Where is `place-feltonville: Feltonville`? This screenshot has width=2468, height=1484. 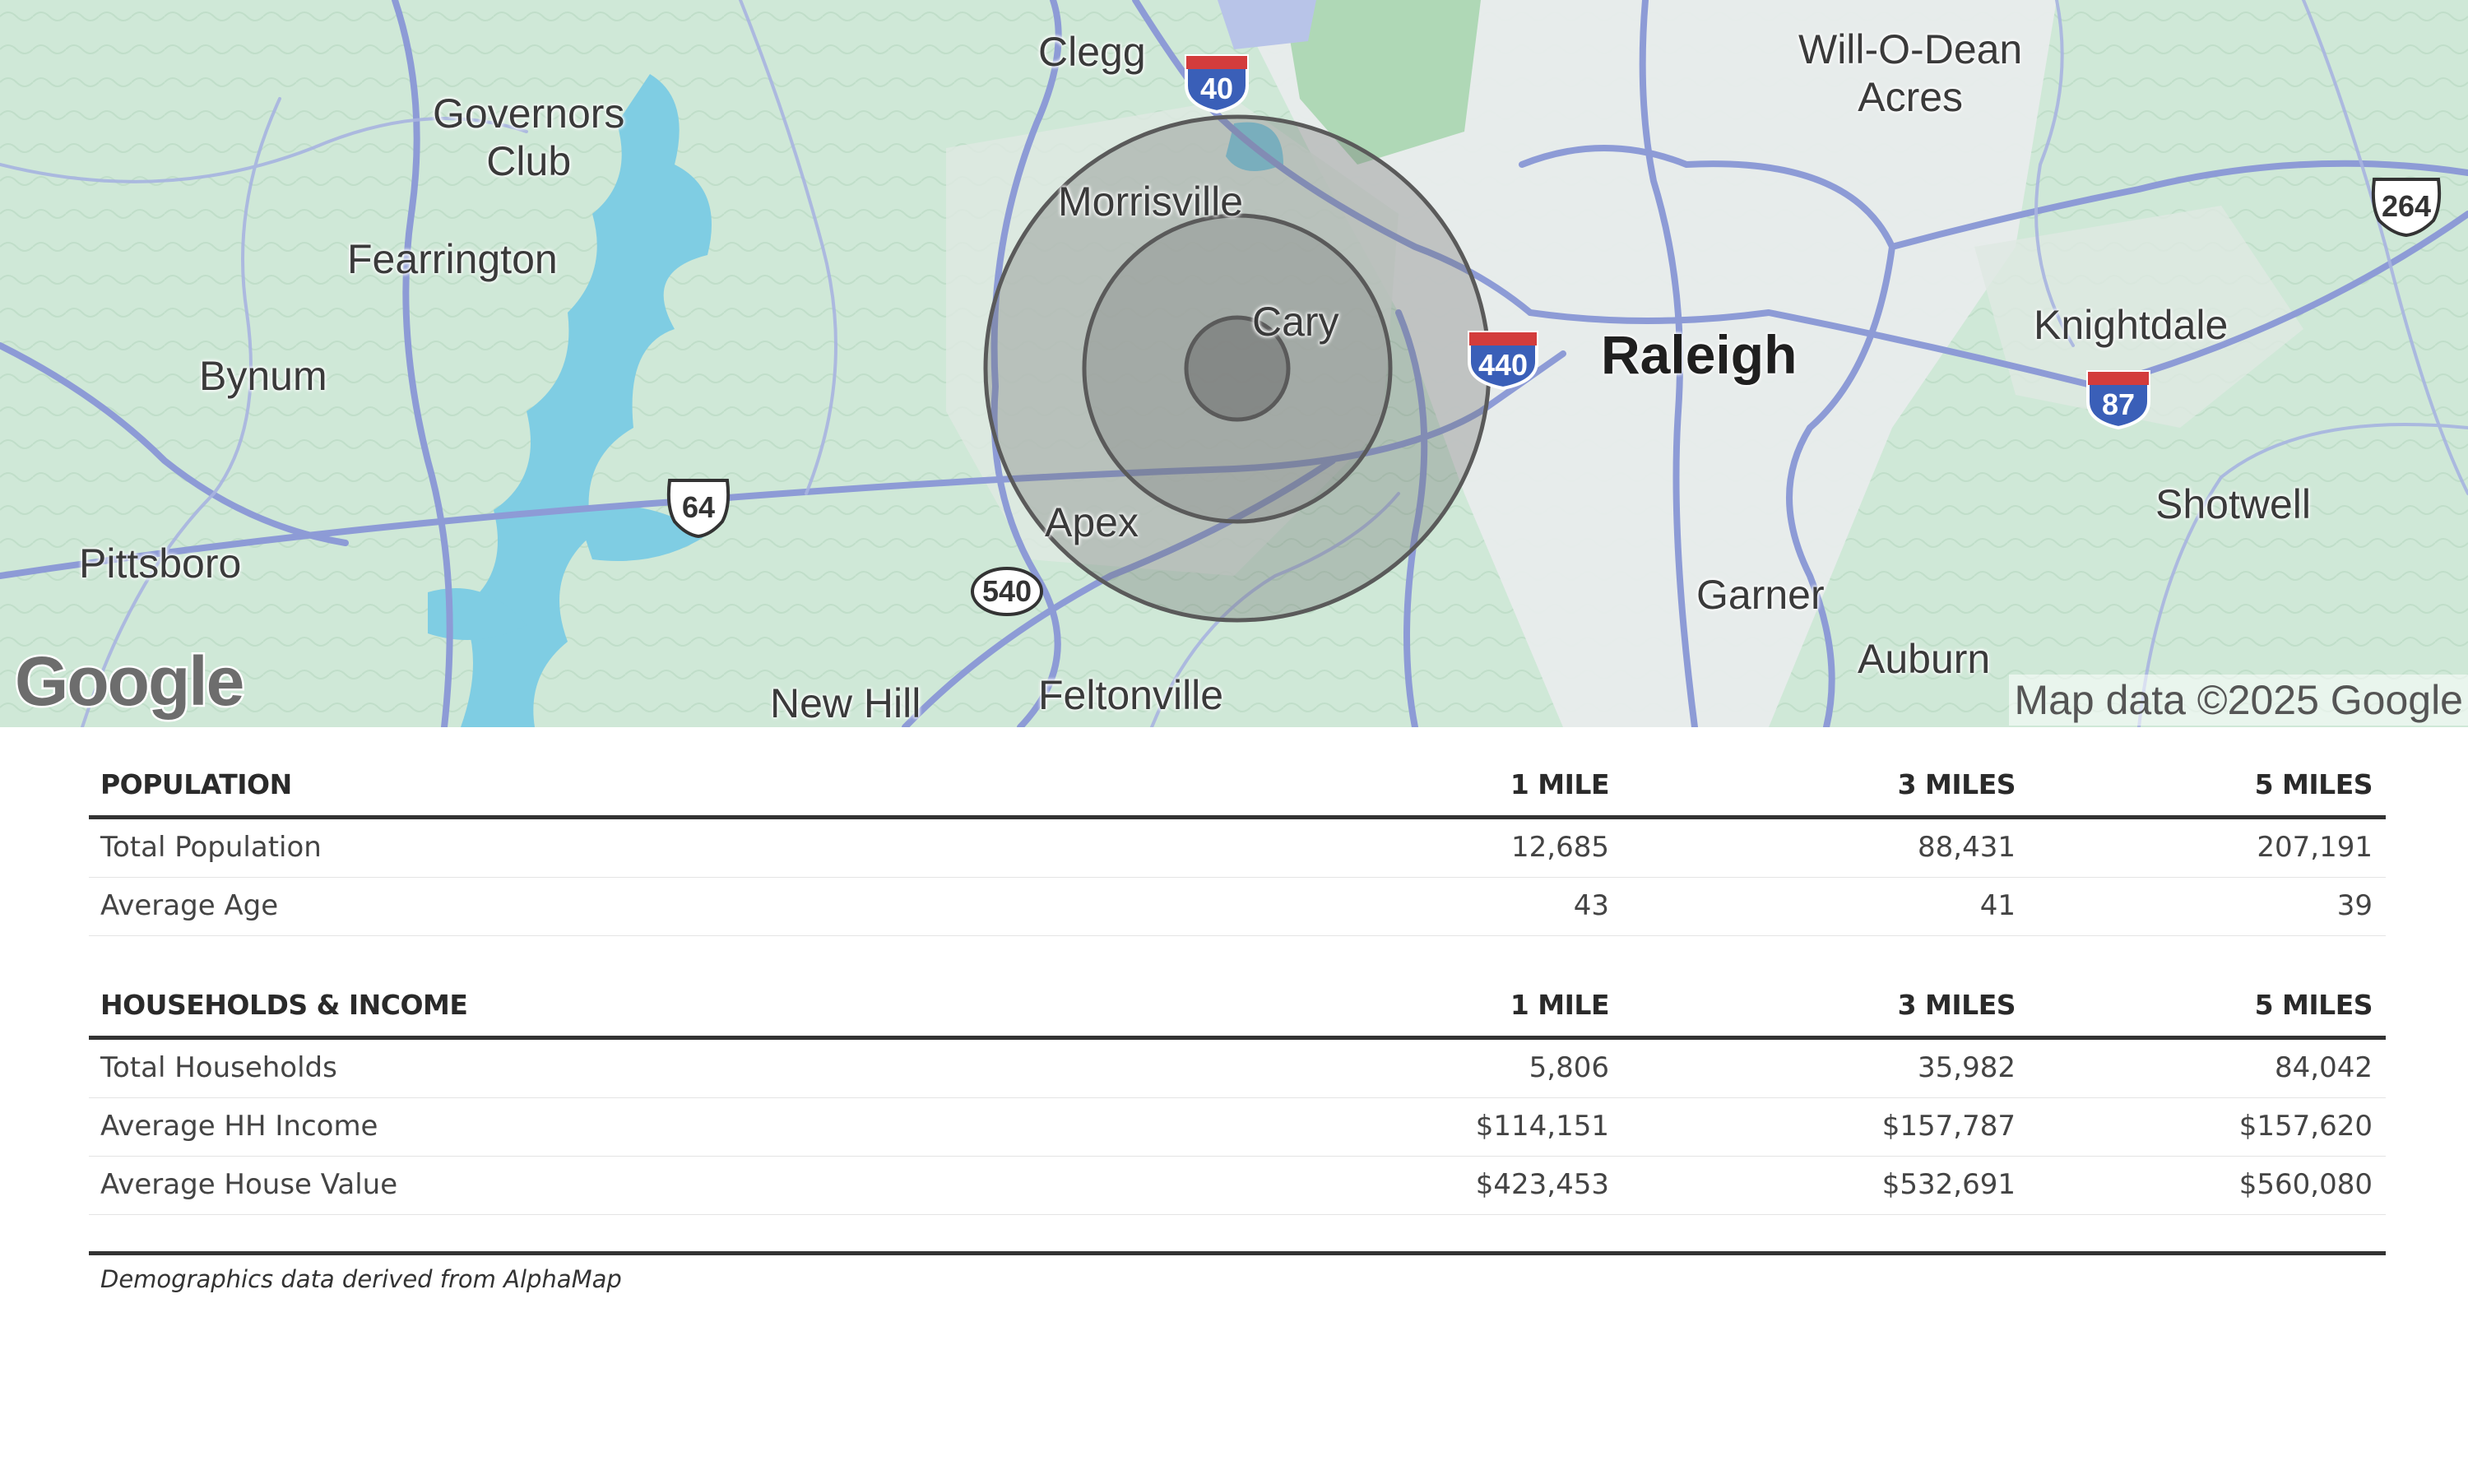 place-feltonville: Feltonville is located at coordinates (1131, 695).